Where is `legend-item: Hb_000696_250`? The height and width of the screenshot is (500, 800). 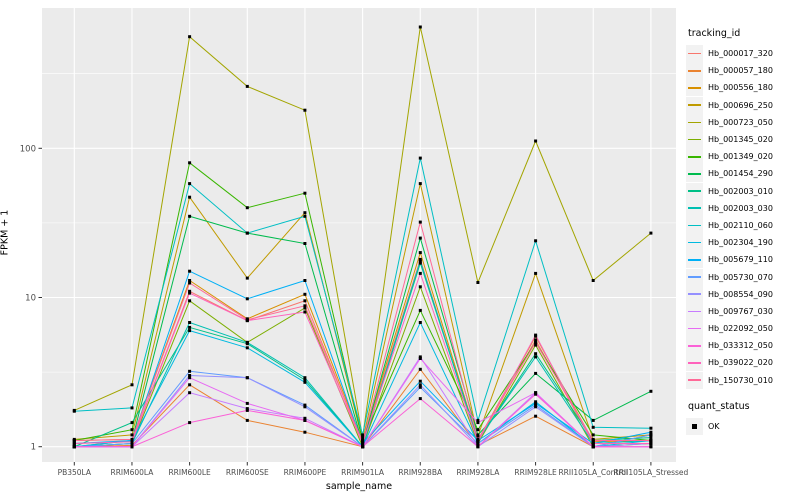 legend-item: Hb_000696_250 is located at coordinates (742, 105).